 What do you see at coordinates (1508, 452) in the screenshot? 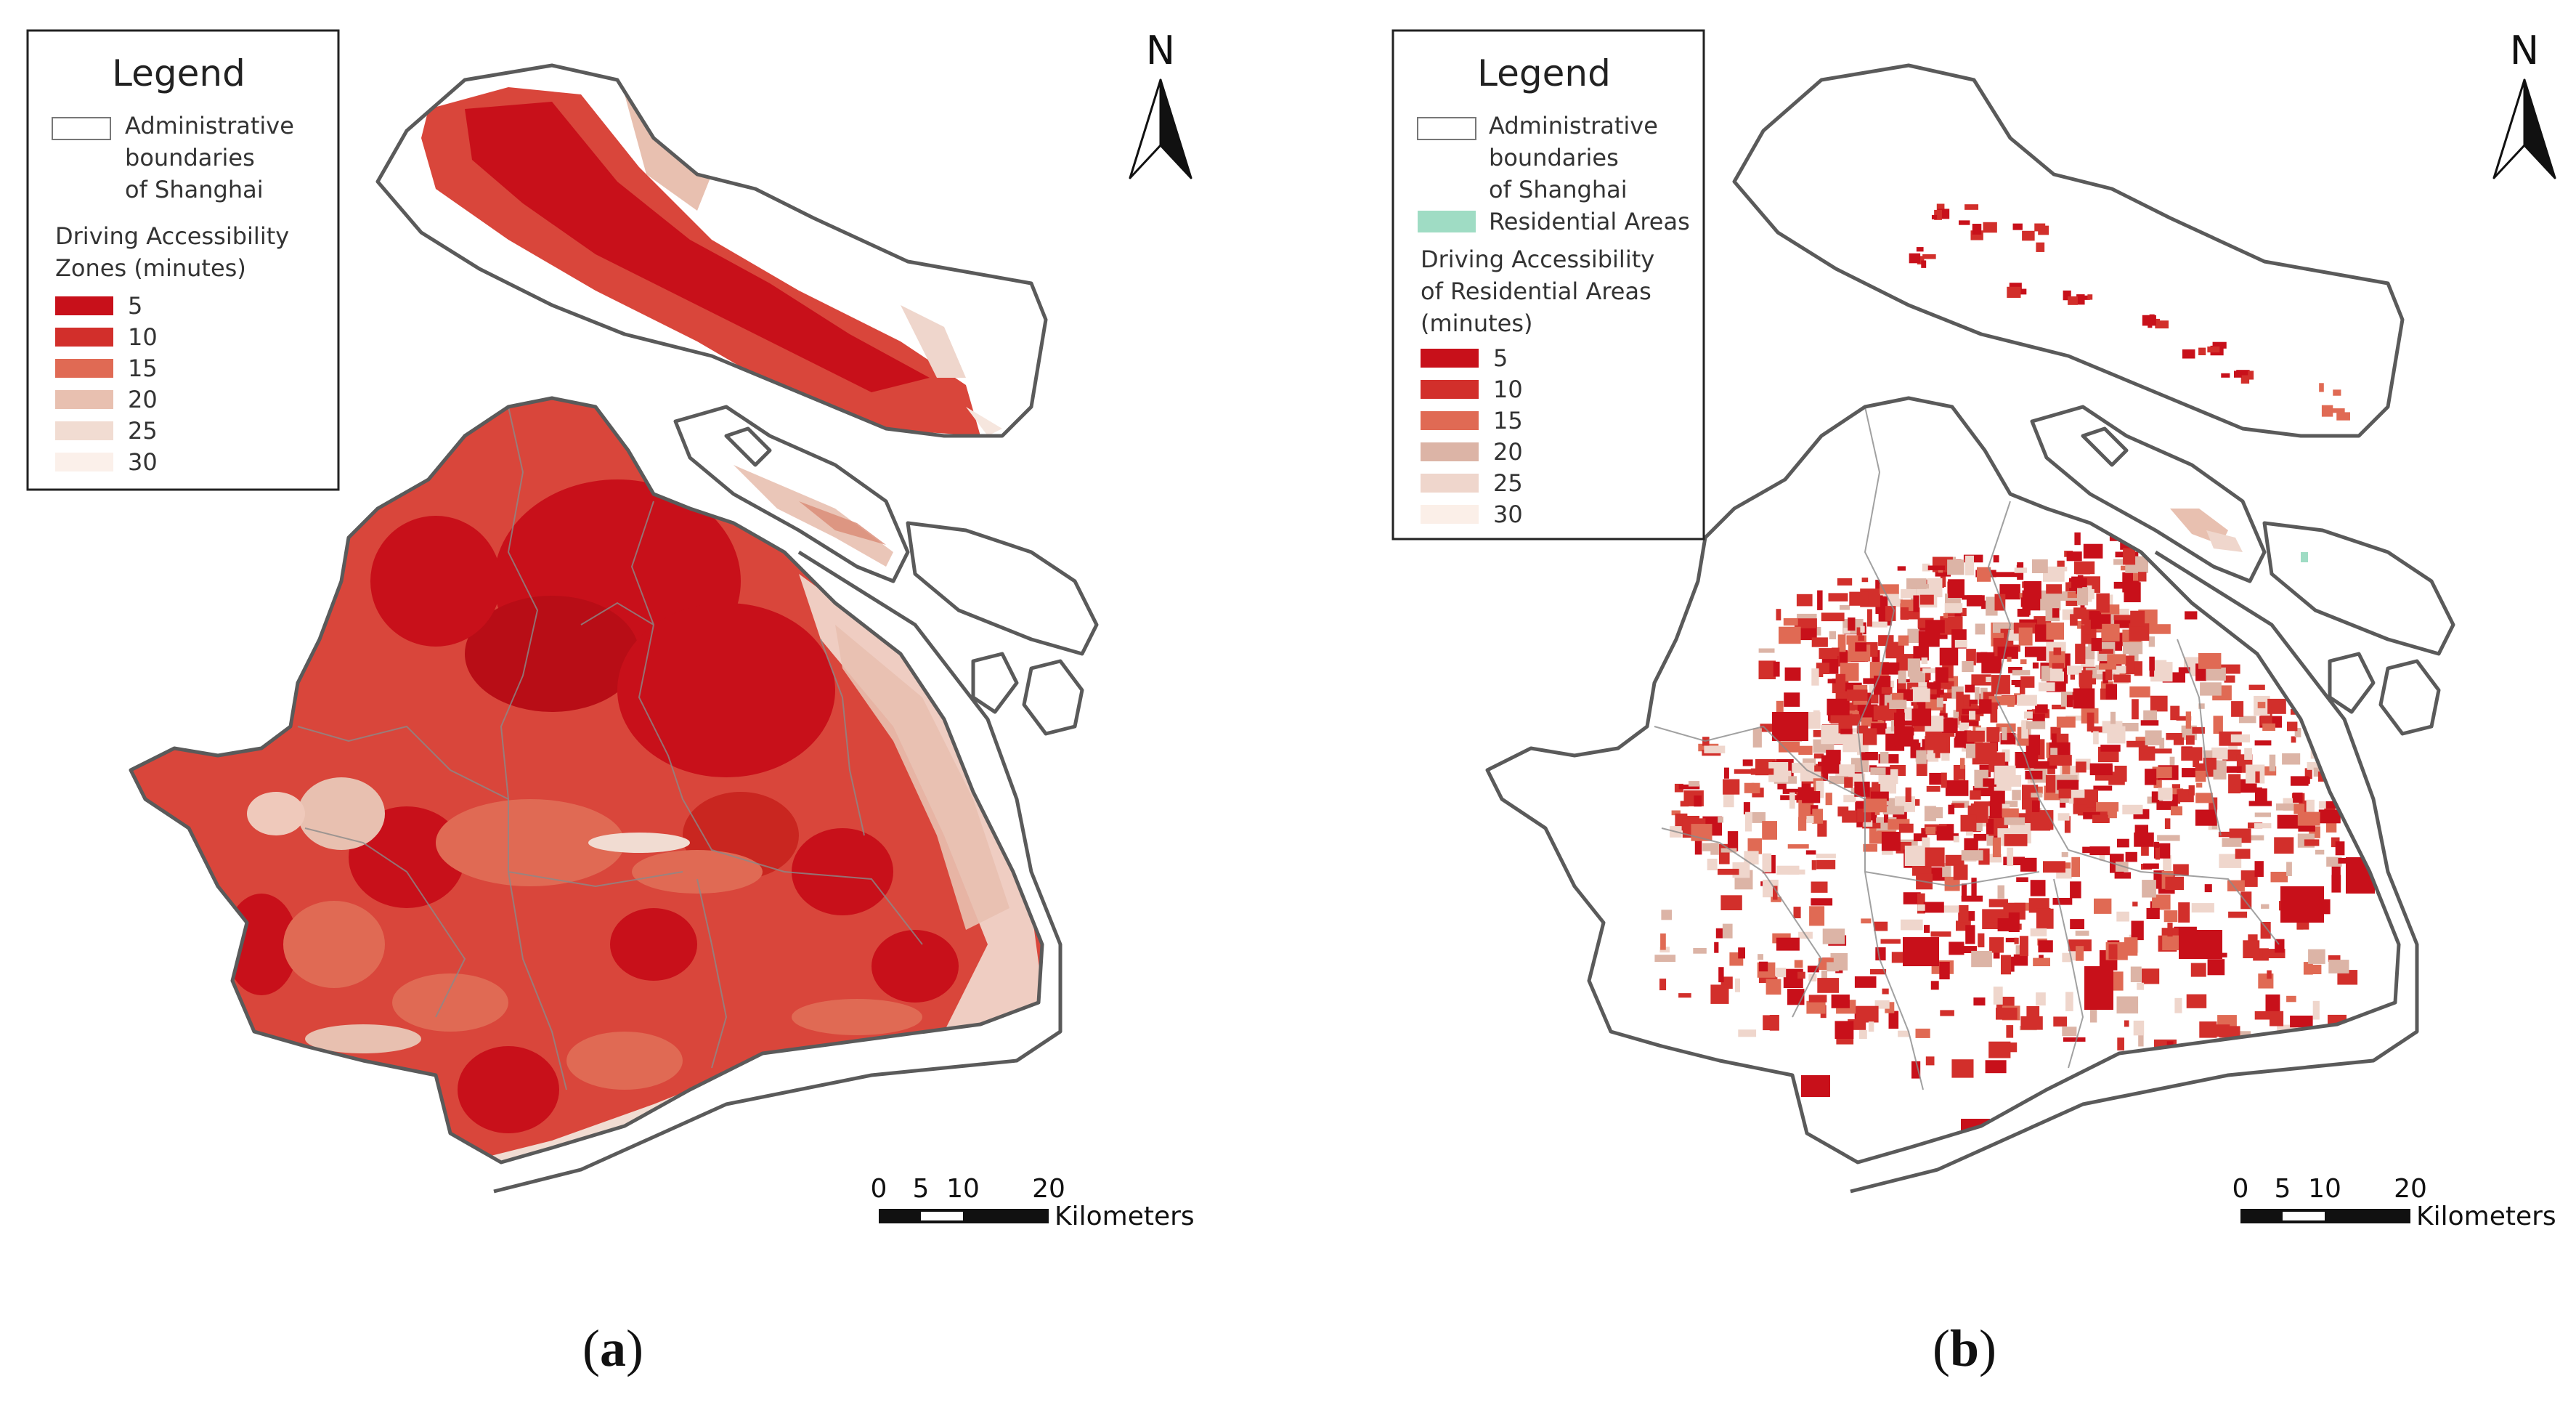
I see `legend-b-class-label-20: 20` at bounding box center [1508, 452].